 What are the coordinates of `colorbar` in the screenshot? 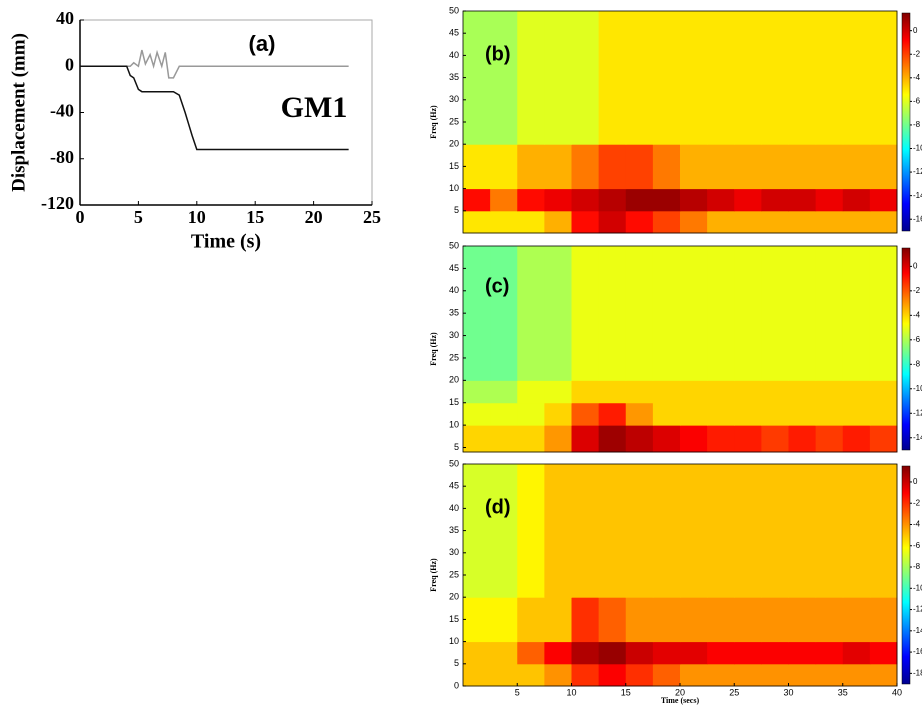 It's located at (906, 122).